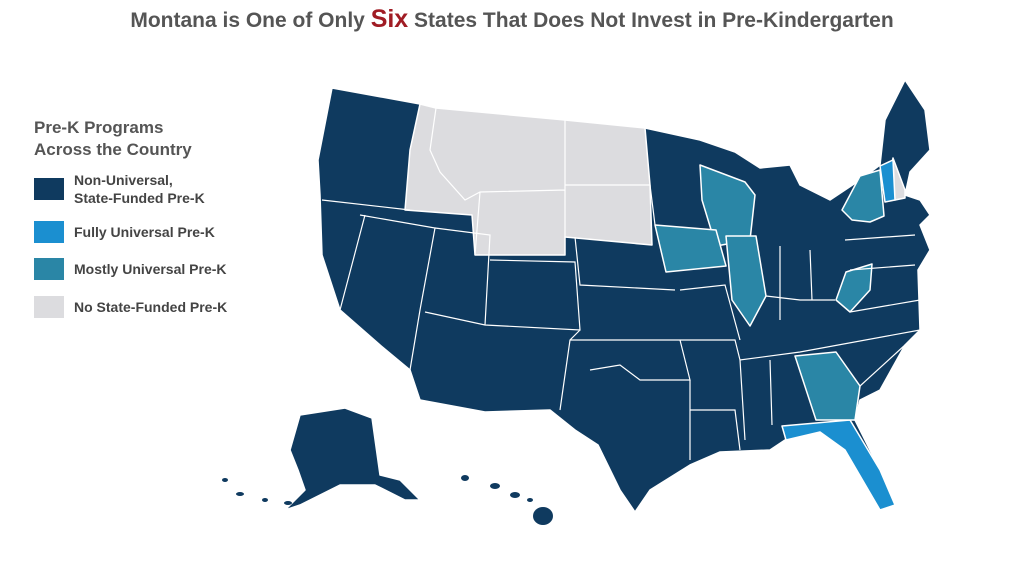 Image resolution: width=1024 pixels, height=569 pixels. Describe the element at coordinates (769, 292) in the screenshot. I see `states-mostly-universal` at that location.